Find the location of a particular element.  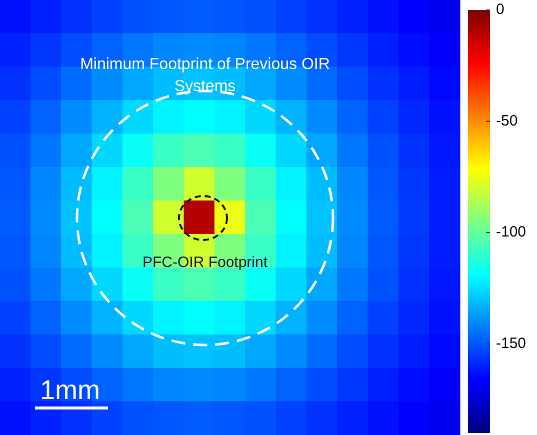

color-bar-label: -100 is located at coordinates (511, 232).